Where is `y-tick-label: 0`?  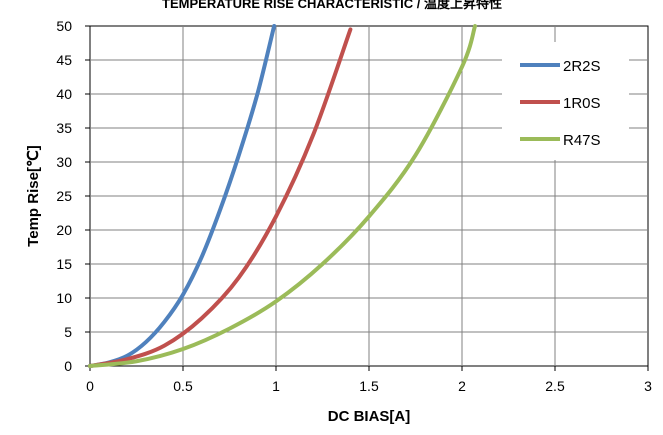
y-tick-label: 0 is located at coordinates (68, 366).